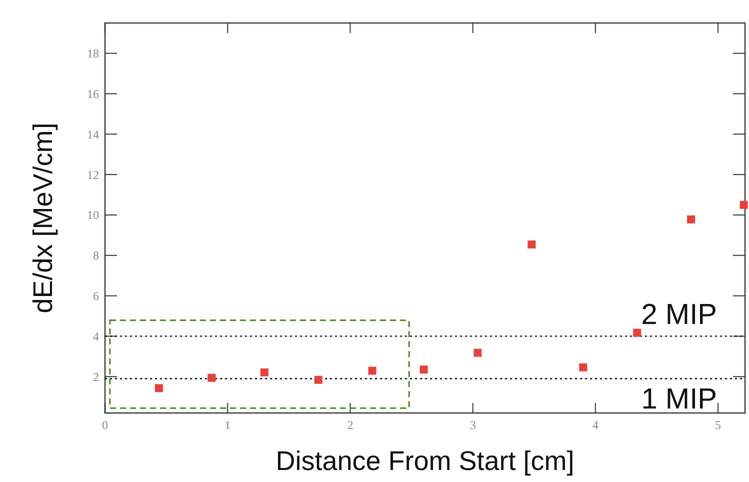 This screenshot has width=749, height=482. Describe the element at coordinates (679, 400) in the screenshot. I see `ref-line-label: 1 MIP` at that location.